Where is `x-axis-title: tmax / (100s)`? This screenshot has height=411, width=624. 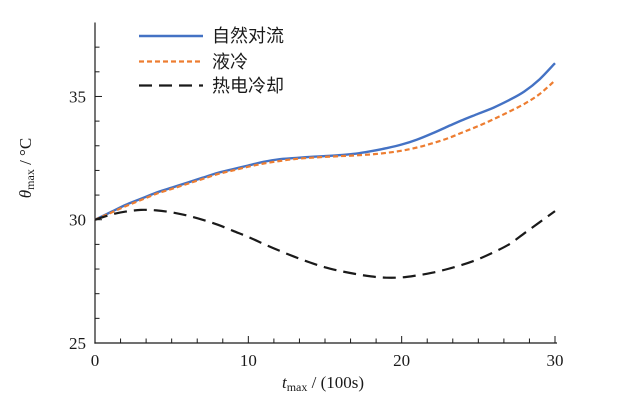
x-axis-title: tmax / (100s) is located at coordinates (323, 383).